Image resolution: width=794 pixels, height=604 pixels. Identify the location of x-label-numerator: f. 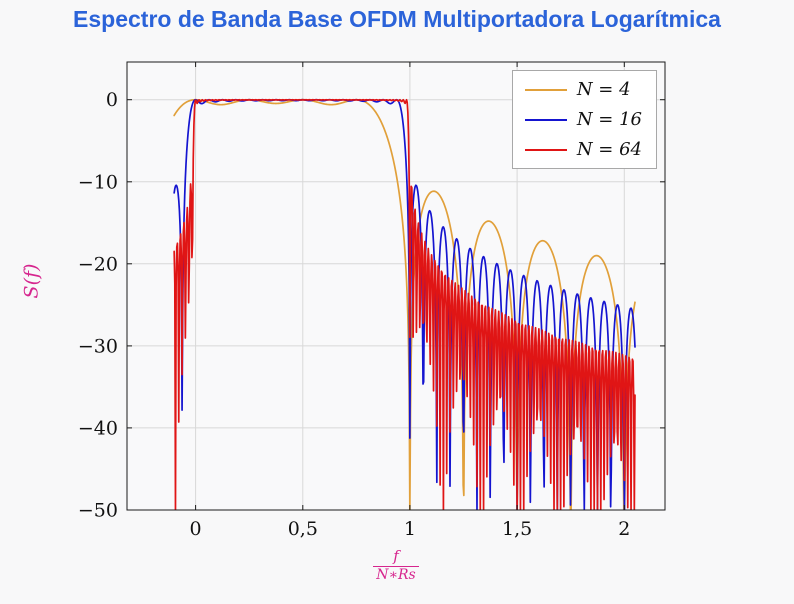
(396, 556).